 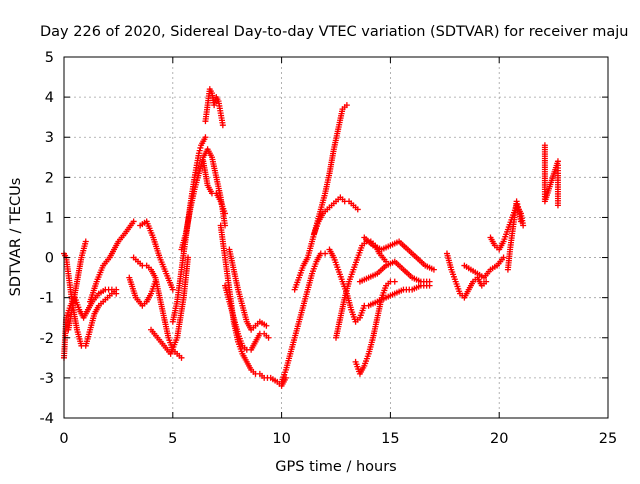 I want to click on y-tick-label: -2, so click(x=47, y=339).